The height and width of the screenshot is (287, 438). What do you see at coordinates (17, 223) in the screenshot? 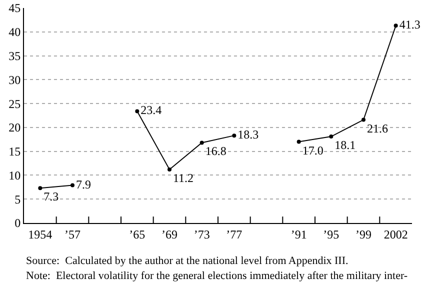
I see `y-tick-label: 0` at bounding box center [17, 223].